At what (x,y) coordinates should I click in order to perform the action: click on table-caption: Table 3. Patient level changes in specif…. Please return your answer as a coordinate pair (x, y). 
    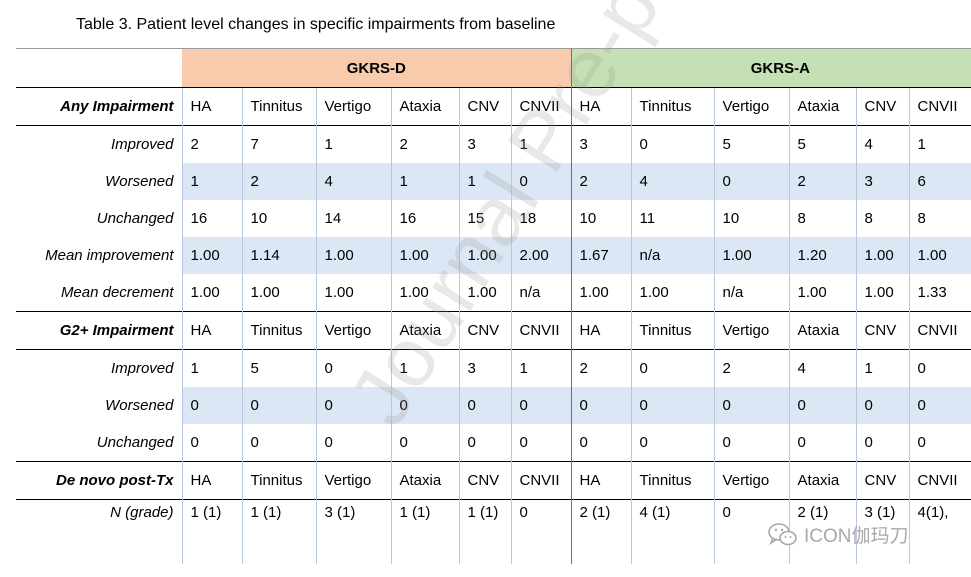
    Looking at the image, I should click on (316, 24).